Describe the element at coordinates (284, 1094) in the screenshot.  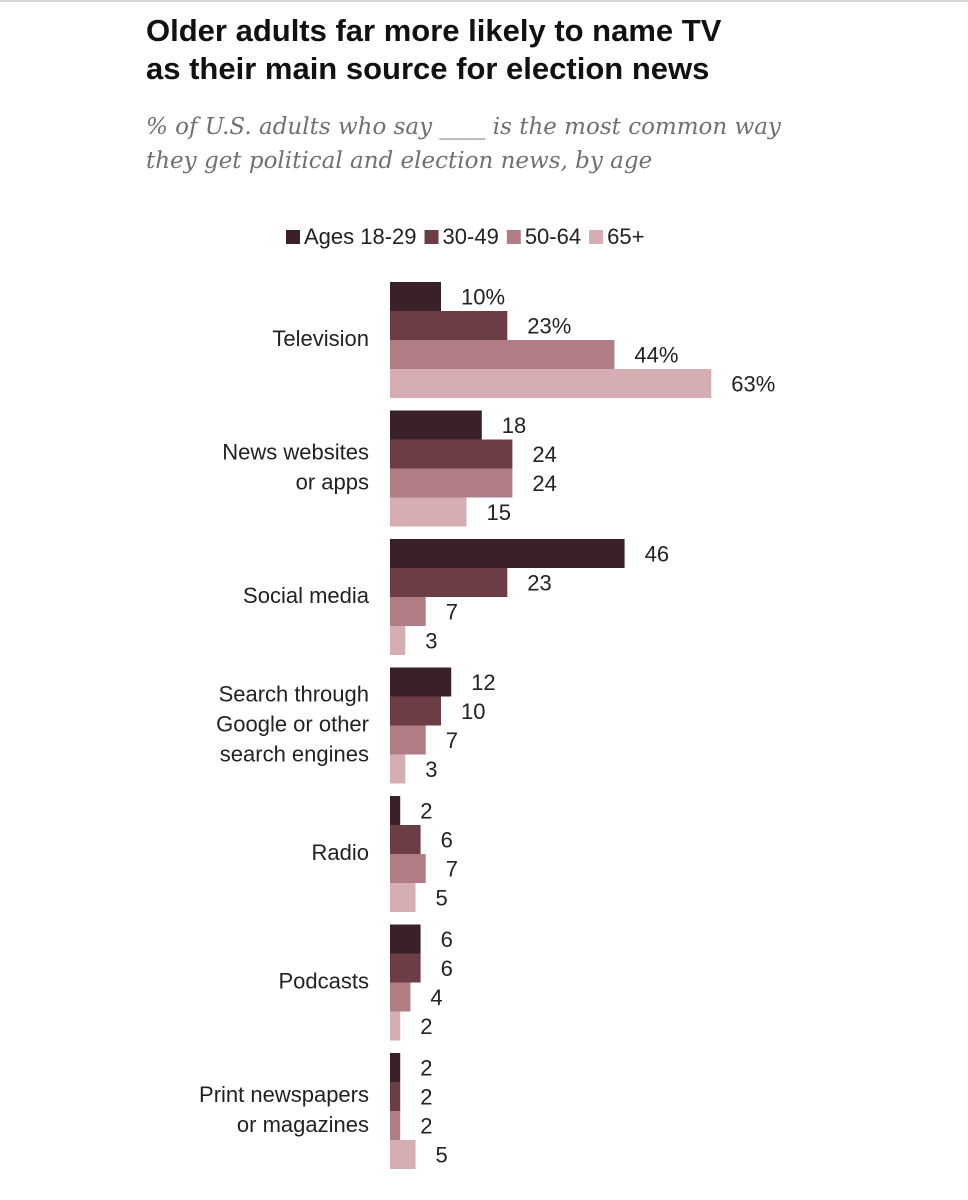
I see `category-label: Print newspapers` at that location.